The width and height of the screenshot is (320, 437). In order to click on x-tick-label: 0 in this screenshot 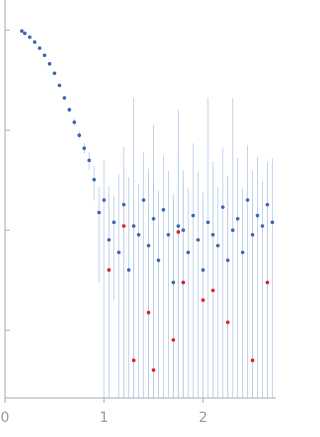, I will do `click(5, 418)`.